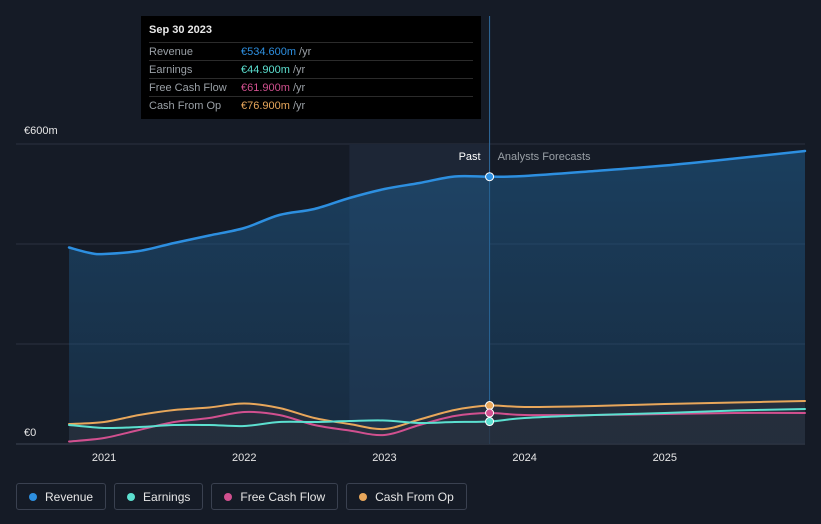  I want to click on y-tick-label: €600m, so click(41, 131).